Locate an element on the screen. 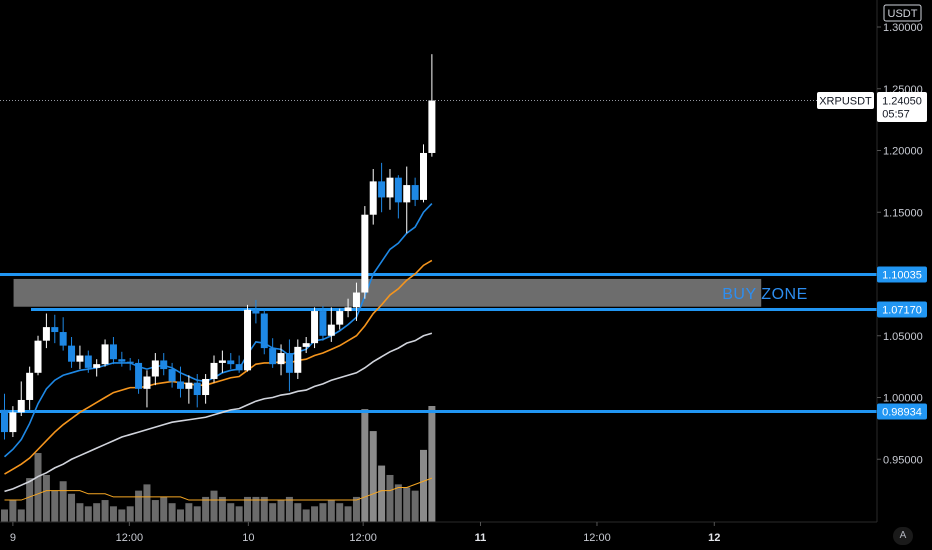 The image size is (932, 550). currency-label: USDT is located at coordinates (902, 13).